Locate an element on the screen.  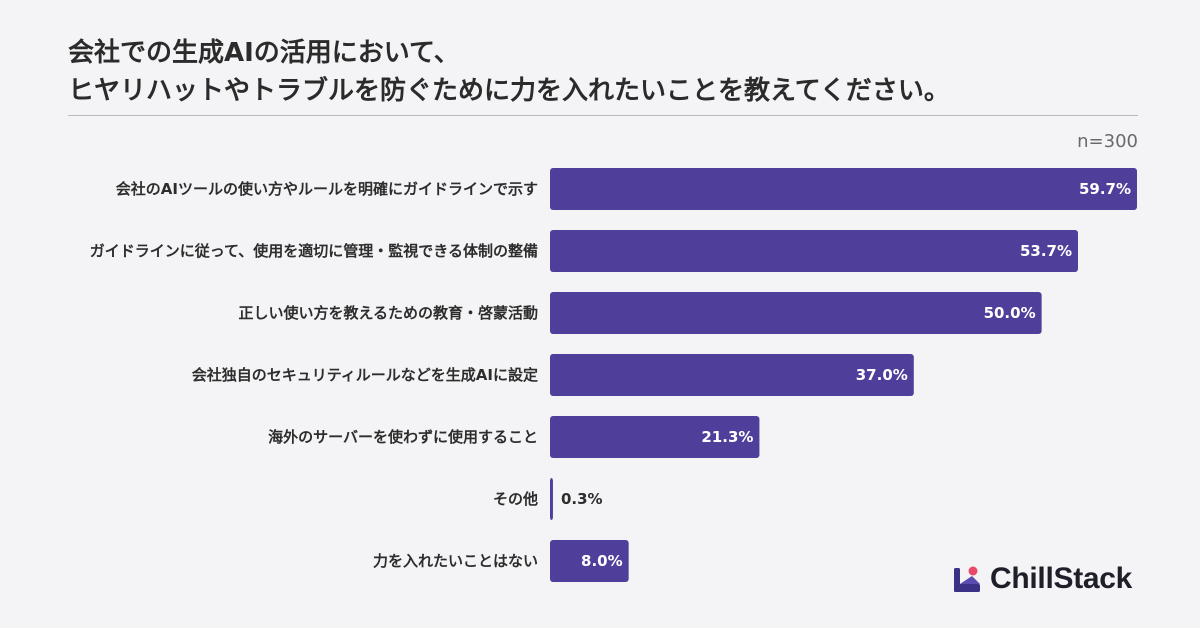
category-label: 会社独自のセキュリティルールなどを生成AIに設定 is located at coordinates (365, 375).